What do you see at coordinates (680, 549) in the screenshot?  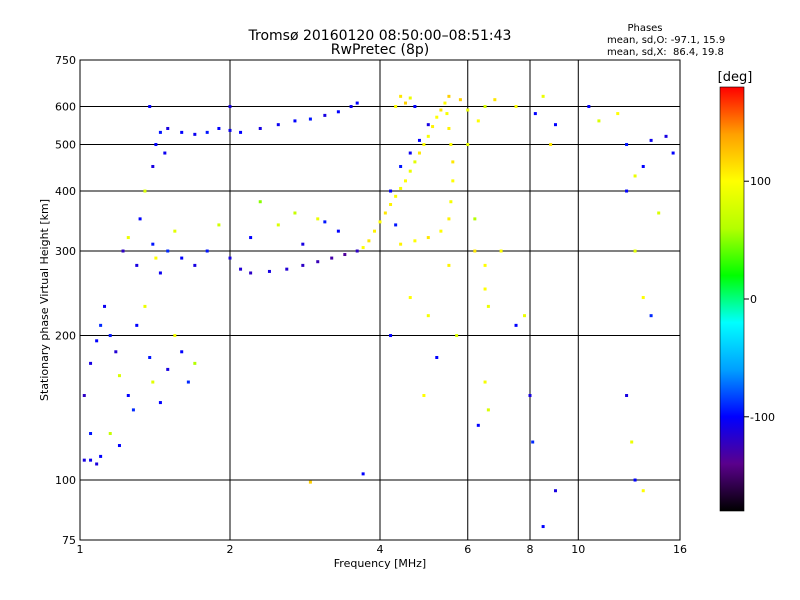 I see `x-tick-label: 16` at bounding box center [680, 549].